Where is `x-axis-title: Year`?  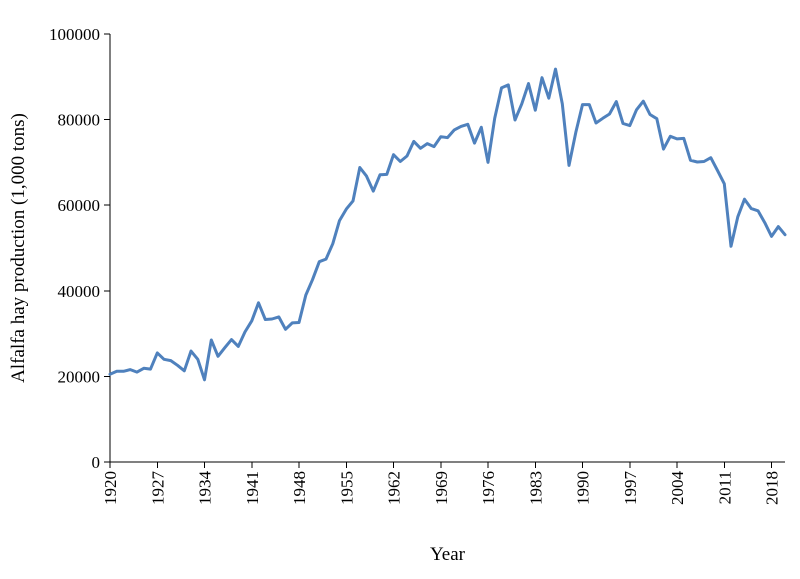
x-axis-title: Year is located at coordinates (448, 554).